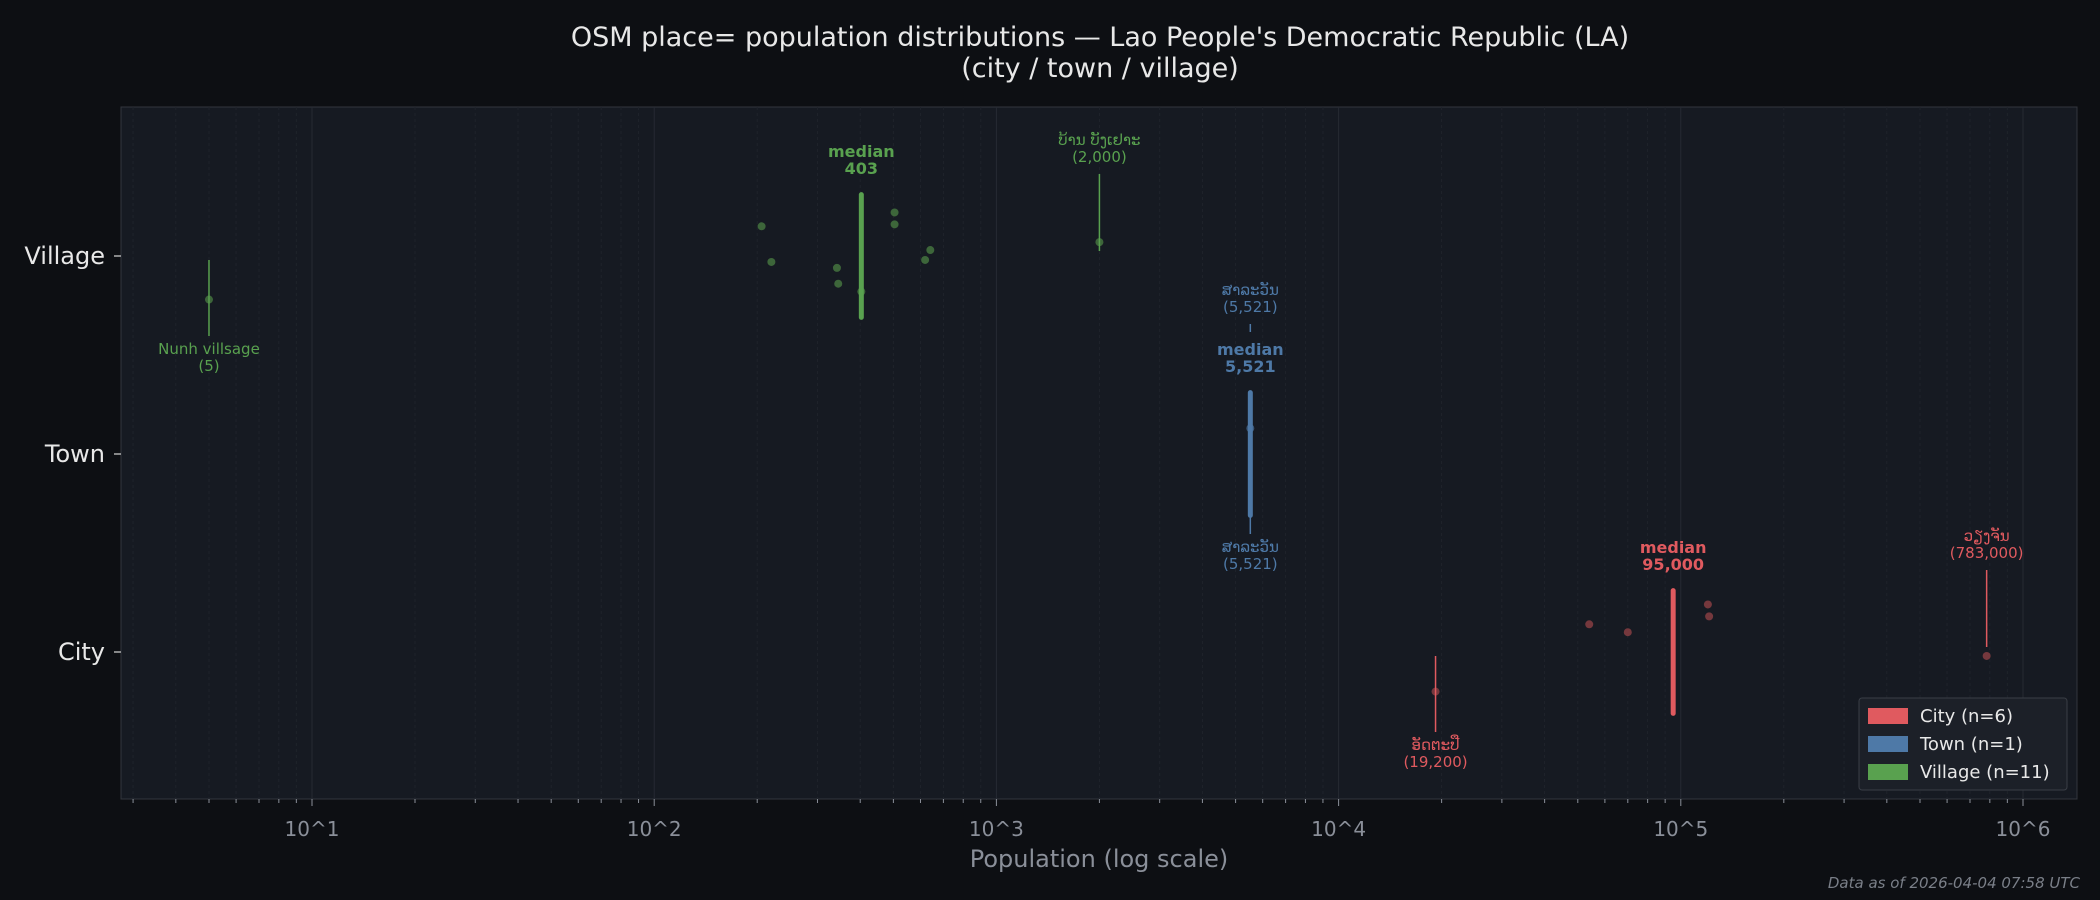 This screenshot has width=2100, height=900. What do you see at coordinates (1673, 564) in the screenshot?
I see `median-value: 95,000` at bounding box center [1673, 564].